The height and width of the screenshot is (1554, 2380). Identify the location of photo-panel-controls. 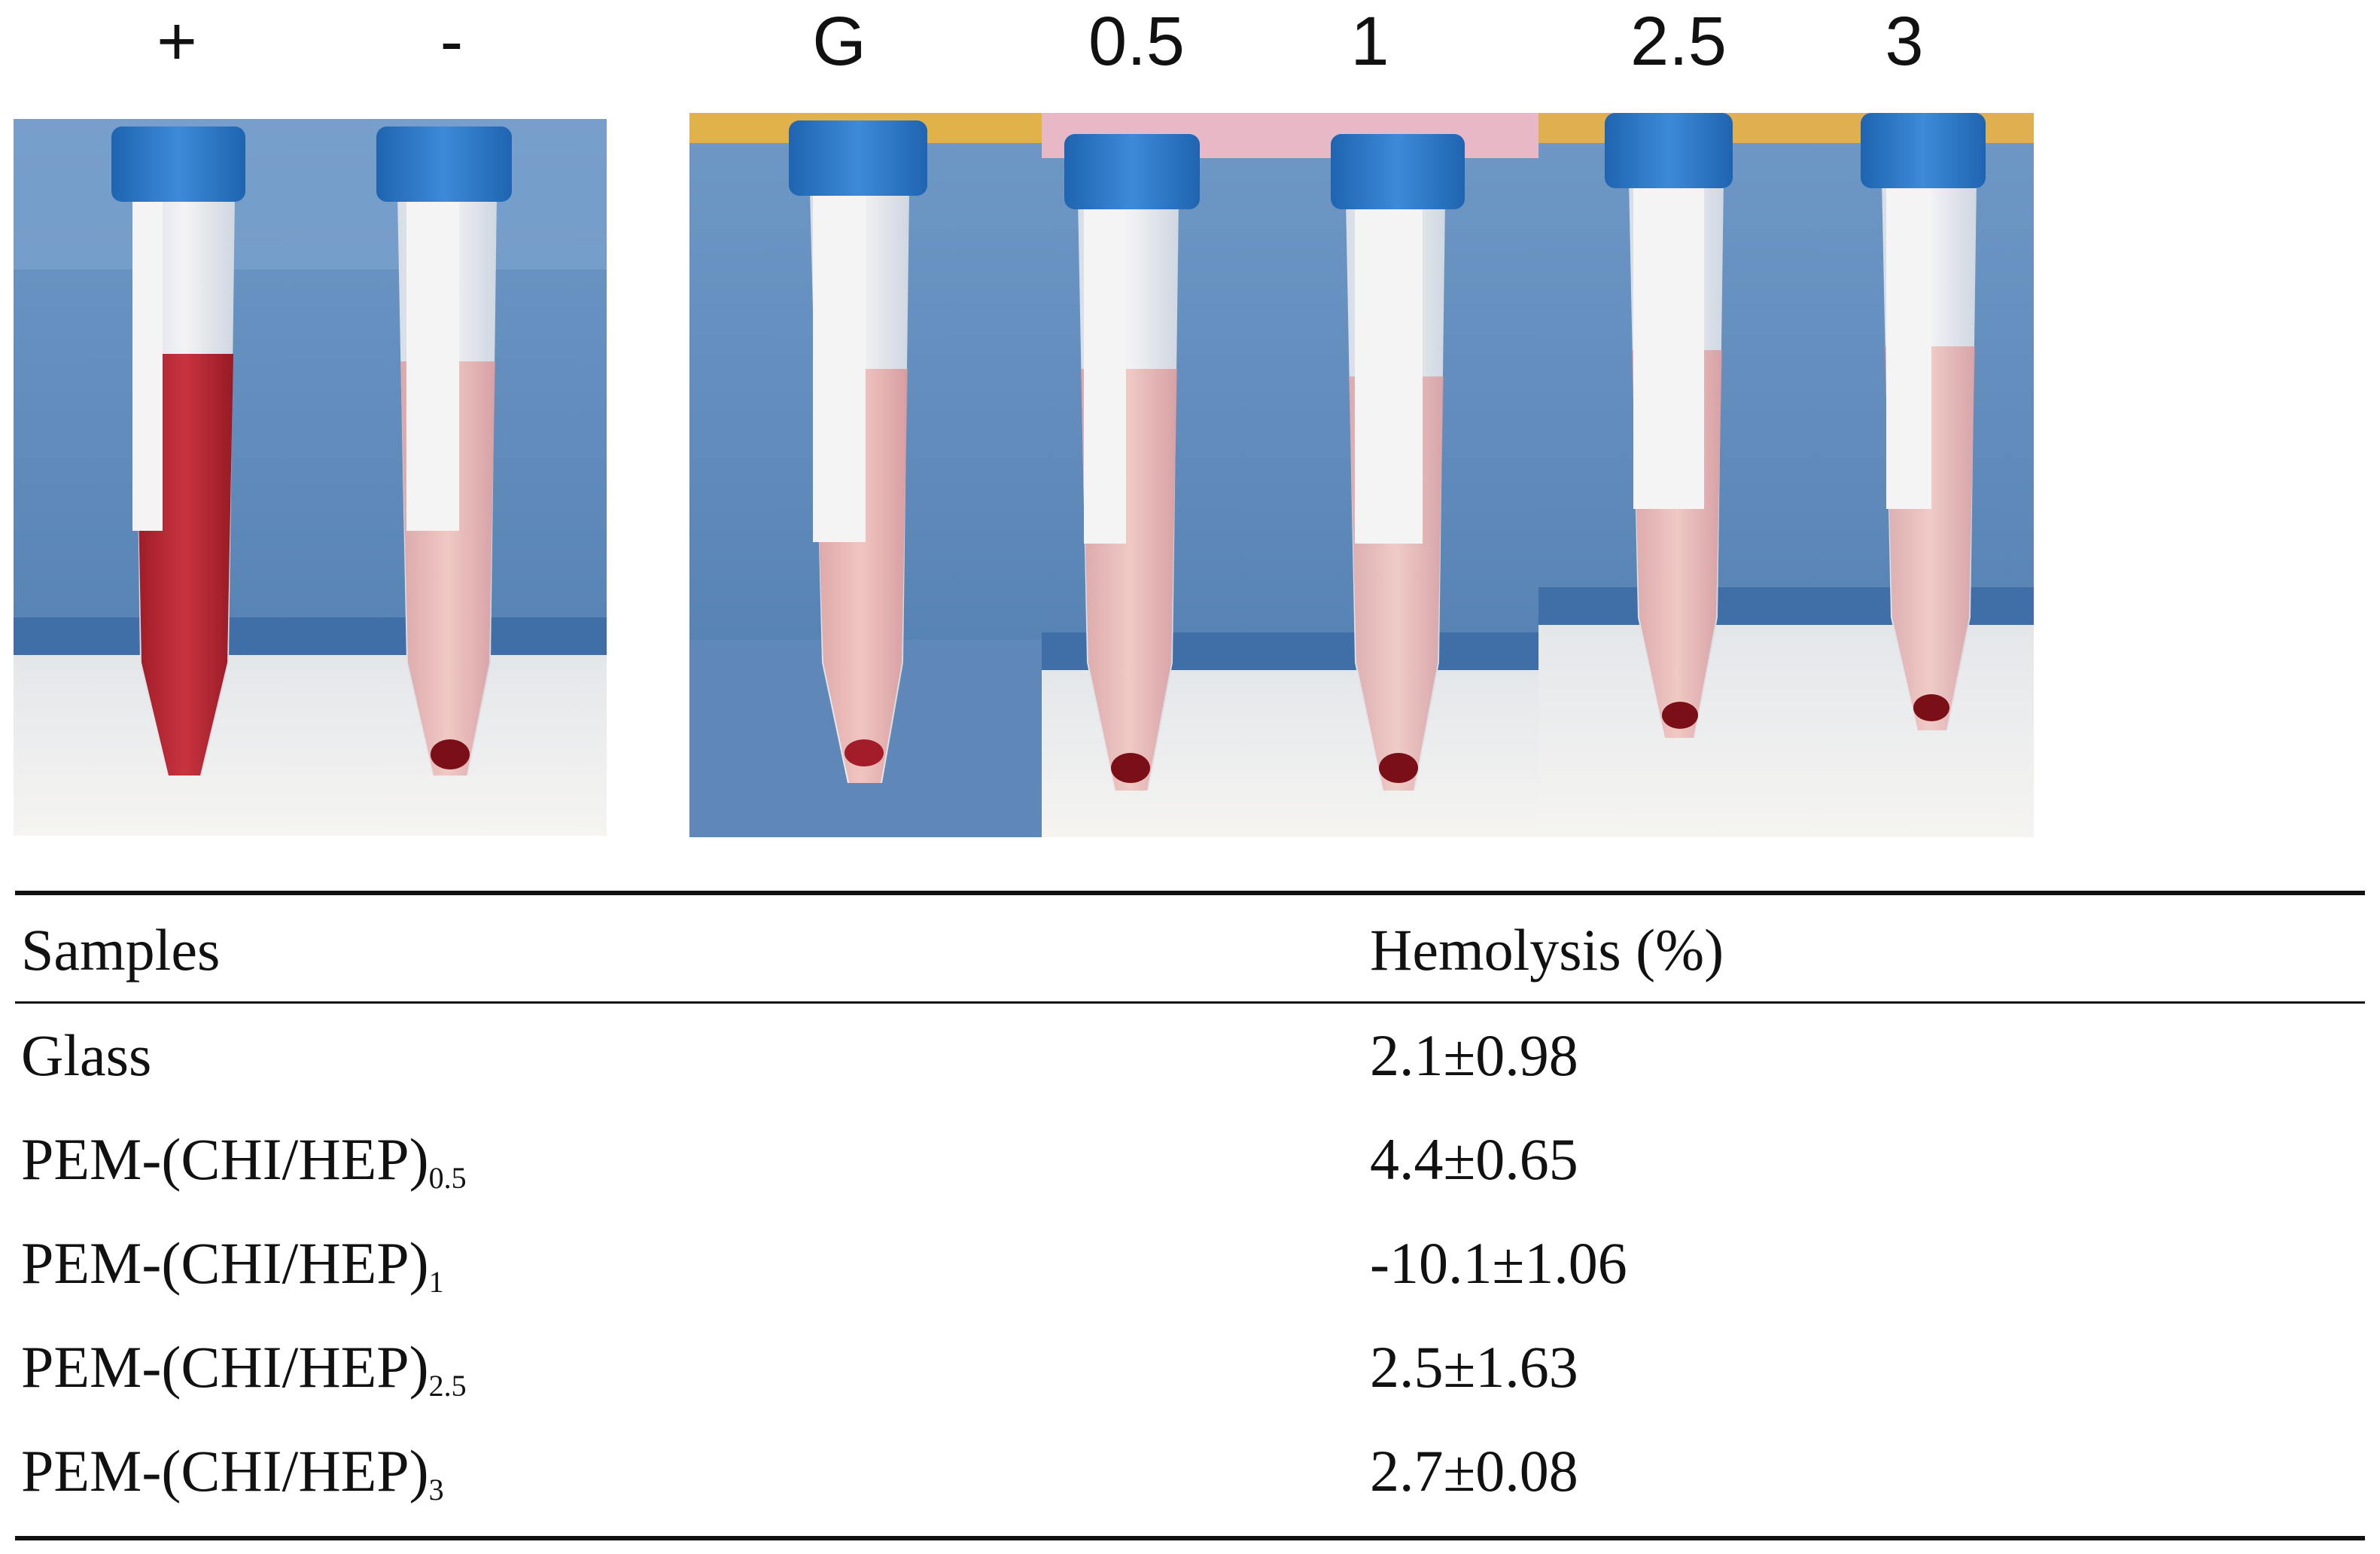
(310, 478).